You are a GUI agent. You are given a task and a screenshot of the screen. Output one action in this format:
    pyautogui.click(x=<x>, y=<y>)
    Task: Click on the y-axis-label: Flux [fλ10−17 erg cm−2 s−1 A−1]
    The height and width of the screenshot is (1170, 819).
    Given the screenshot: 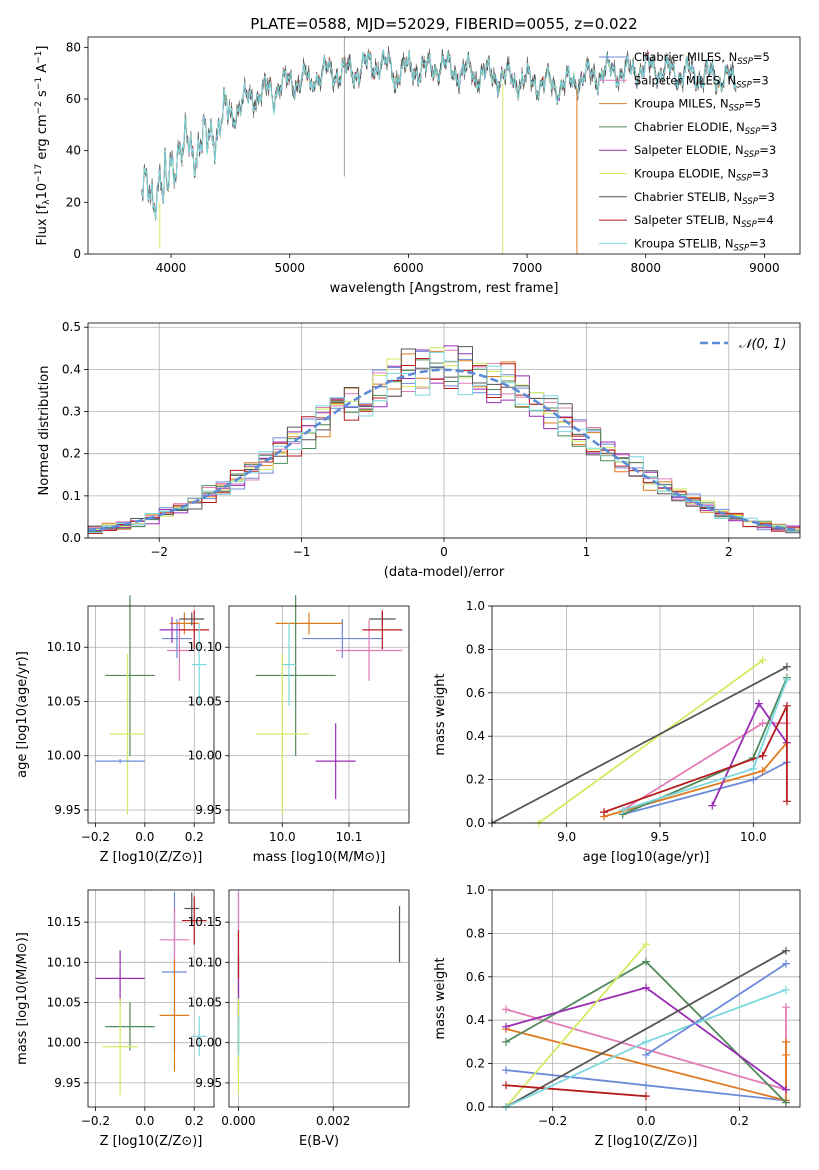 What is the action you would take?
    pyautogui.click(x=43, y=146)
    